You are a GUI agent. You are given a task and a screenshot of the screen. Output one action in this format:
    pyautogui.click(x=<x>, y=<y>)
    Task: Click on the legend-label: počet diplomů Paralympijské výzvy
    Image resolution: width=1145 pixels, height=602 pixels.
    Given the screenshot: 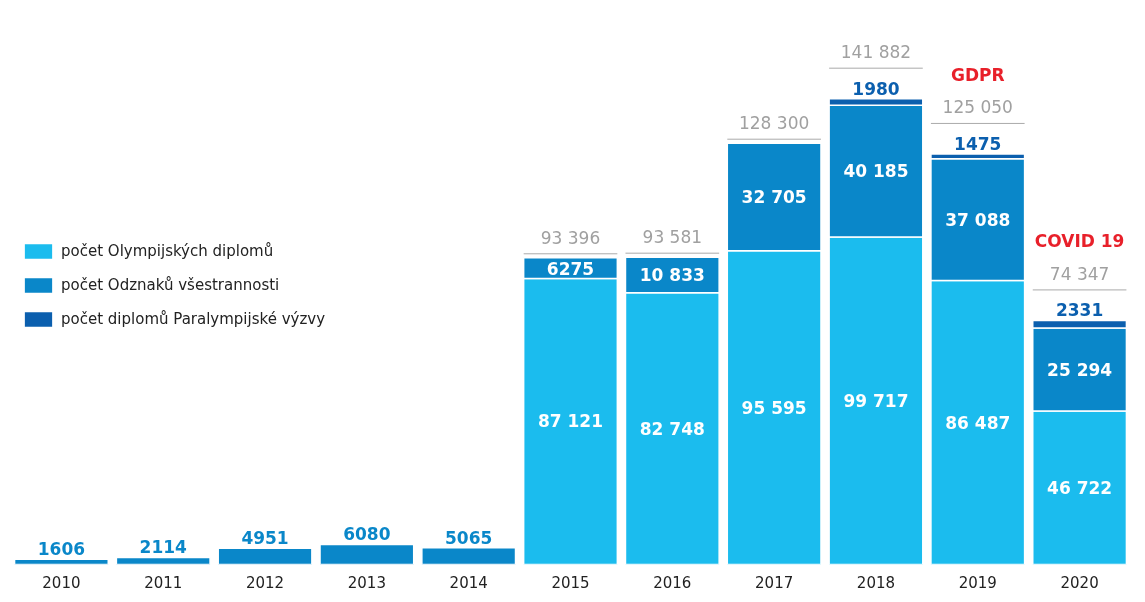 What is the action you would take?
    pyautogui.click(x=193, y=318)
    